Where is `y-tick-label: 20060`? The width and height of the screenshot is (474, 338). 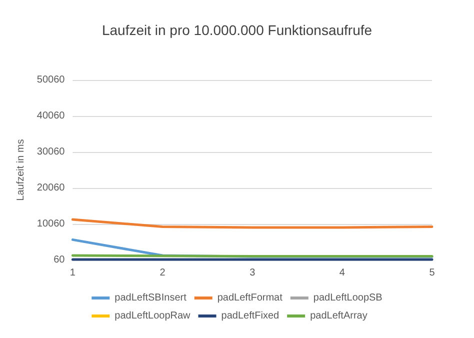
y-tick-label: 20060 is located at coordinates (51, 188).